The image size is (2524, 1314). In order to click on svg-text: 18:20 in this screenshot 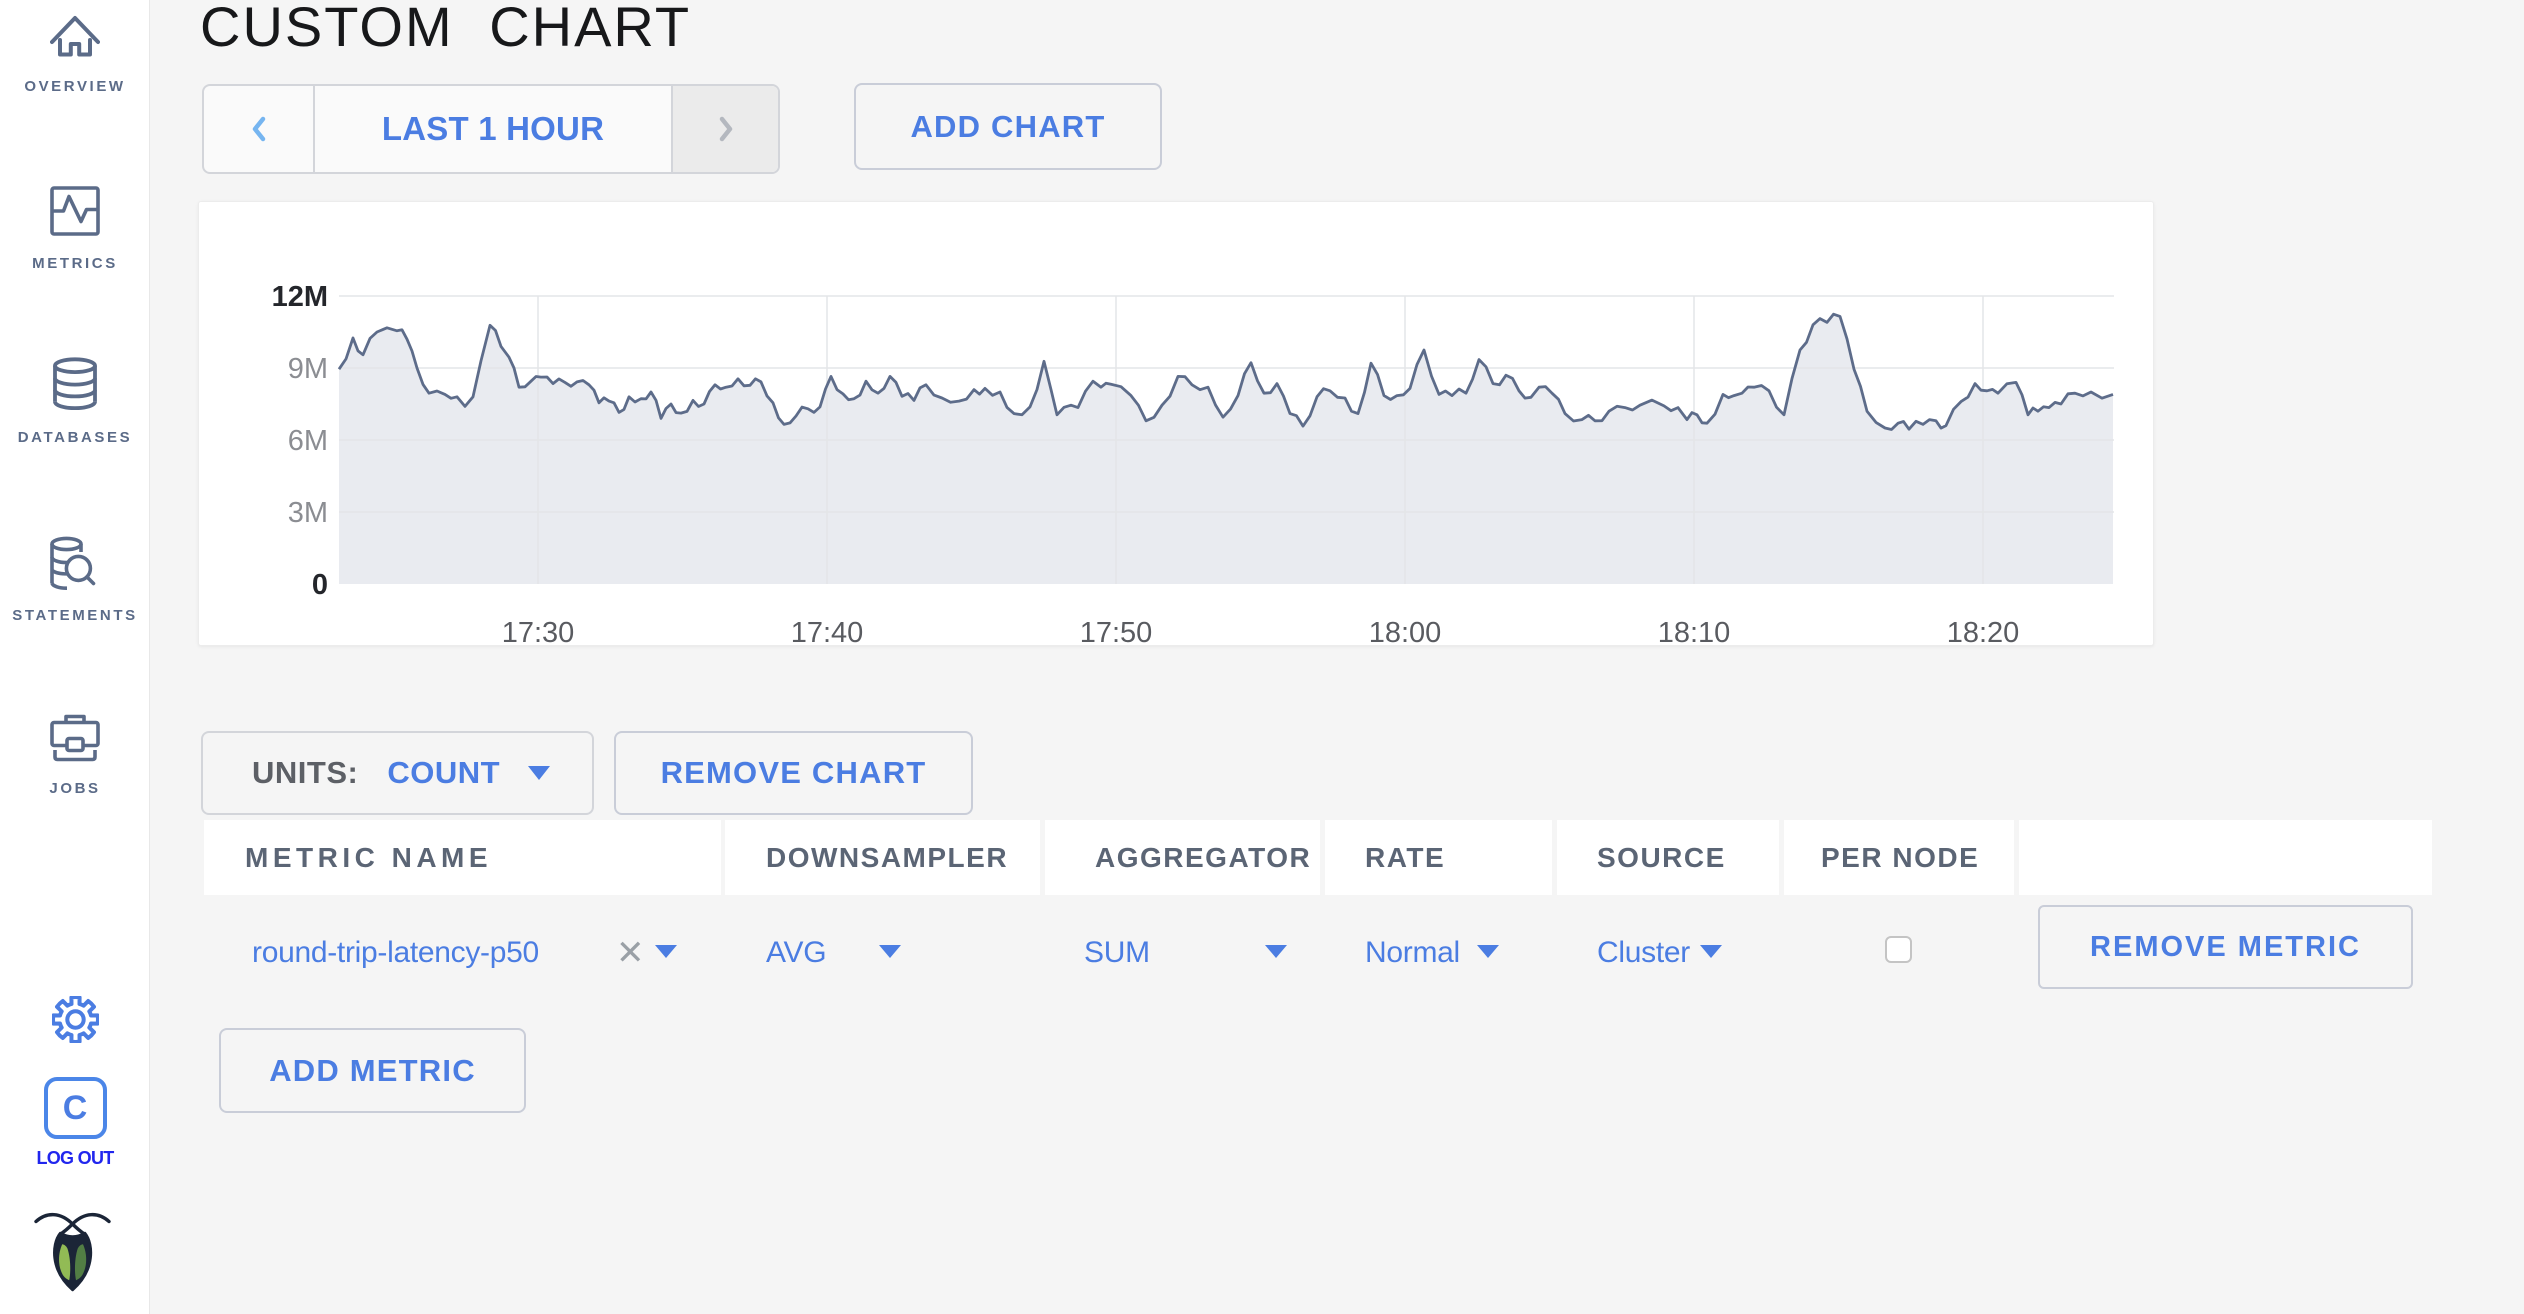, I will do `click(1983, 631)`.